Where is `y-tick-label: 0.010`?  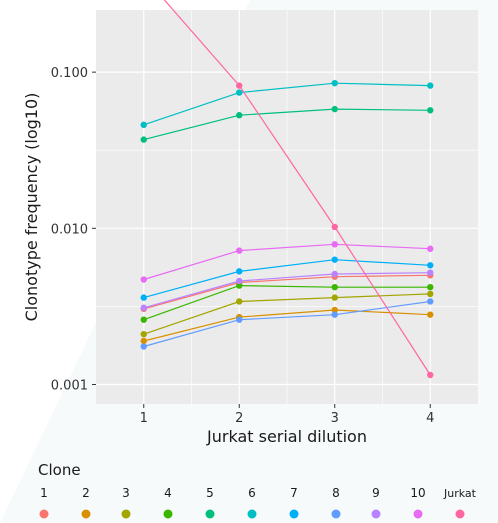 y-tick-label: 0.010 is located at coordinates (69, 229).